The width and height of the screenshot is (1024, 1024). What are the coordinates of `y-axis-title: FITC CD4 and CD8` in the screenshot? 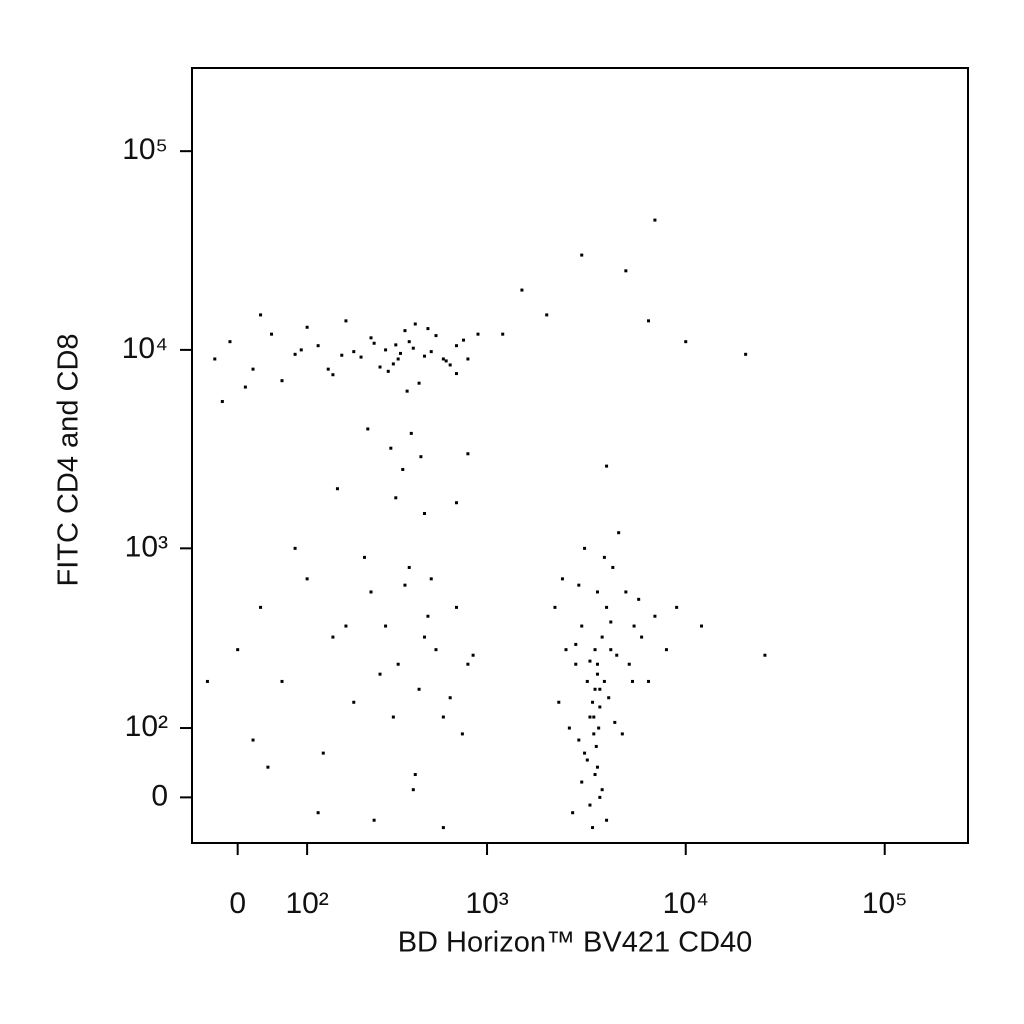 It's located at (69, 459).